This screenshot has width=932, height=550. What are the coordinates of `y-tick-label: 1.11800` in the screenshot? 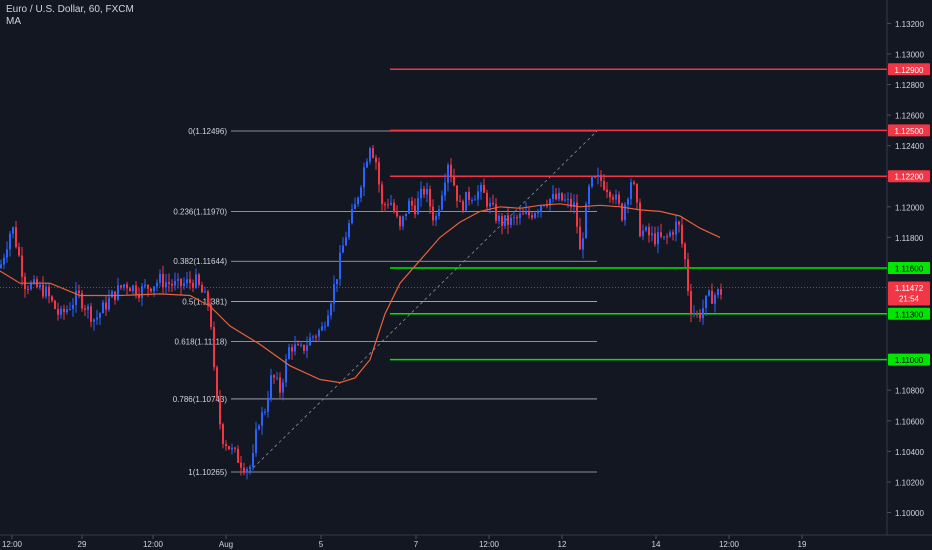 It's located at (909, 238).